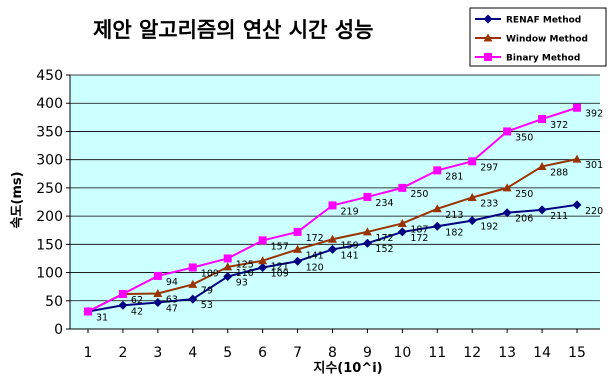  Describe the element at coordinates (49, 76) in the screenshot. I see `y-tick-label: 450` at that location.